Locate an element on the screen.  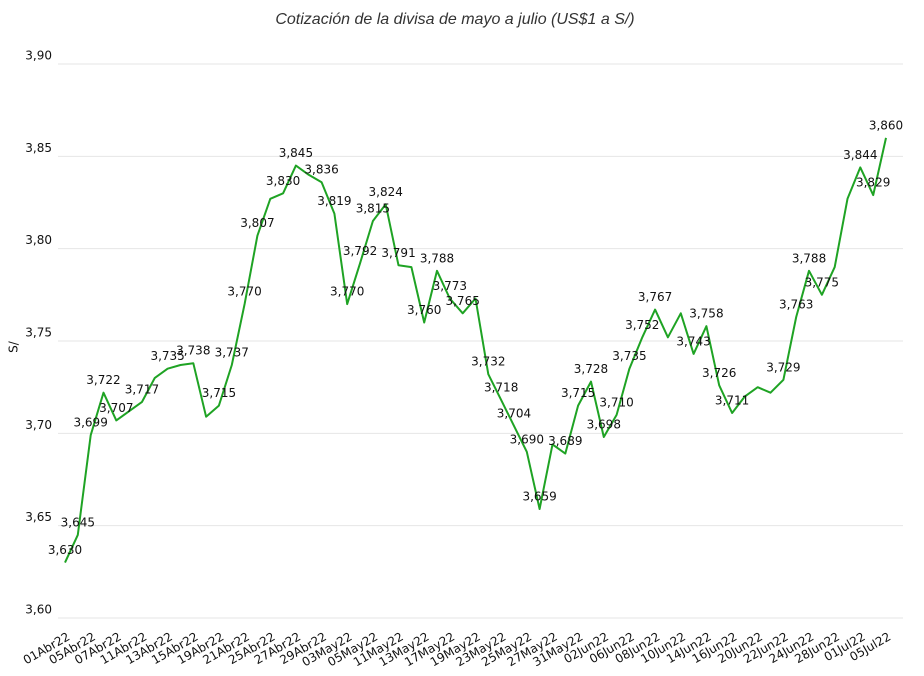
data-label: 3,807 is located at coordinates (257, 223).